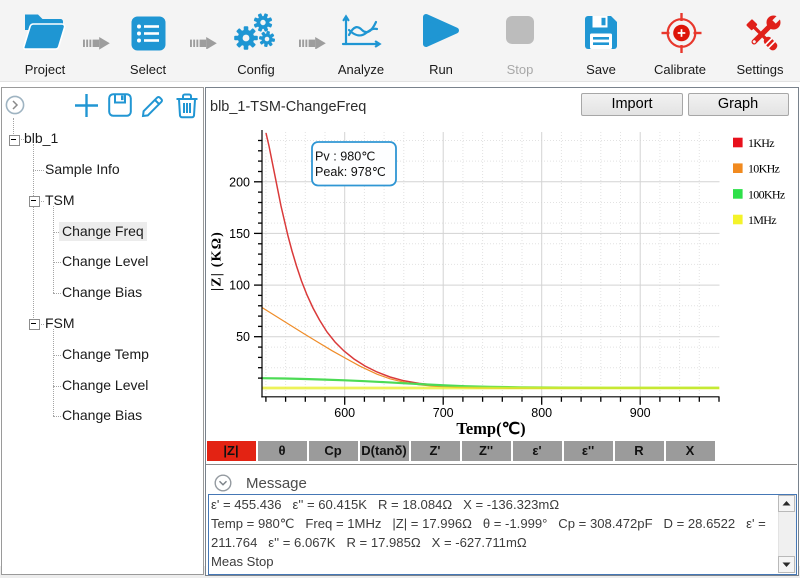  Describe the element at coordinates (443, 413) in the screenshot. I see `svg-text: 700` at that location.